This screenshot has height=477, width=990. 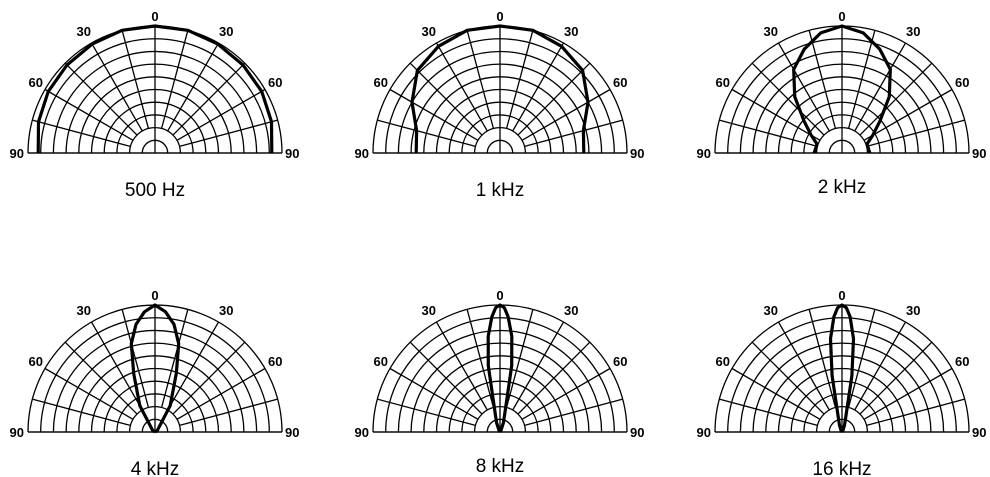 I want to click on polar-plot-4: 0 30 30 60 60 90 90 4 kHz, so click(x=155, y=382).